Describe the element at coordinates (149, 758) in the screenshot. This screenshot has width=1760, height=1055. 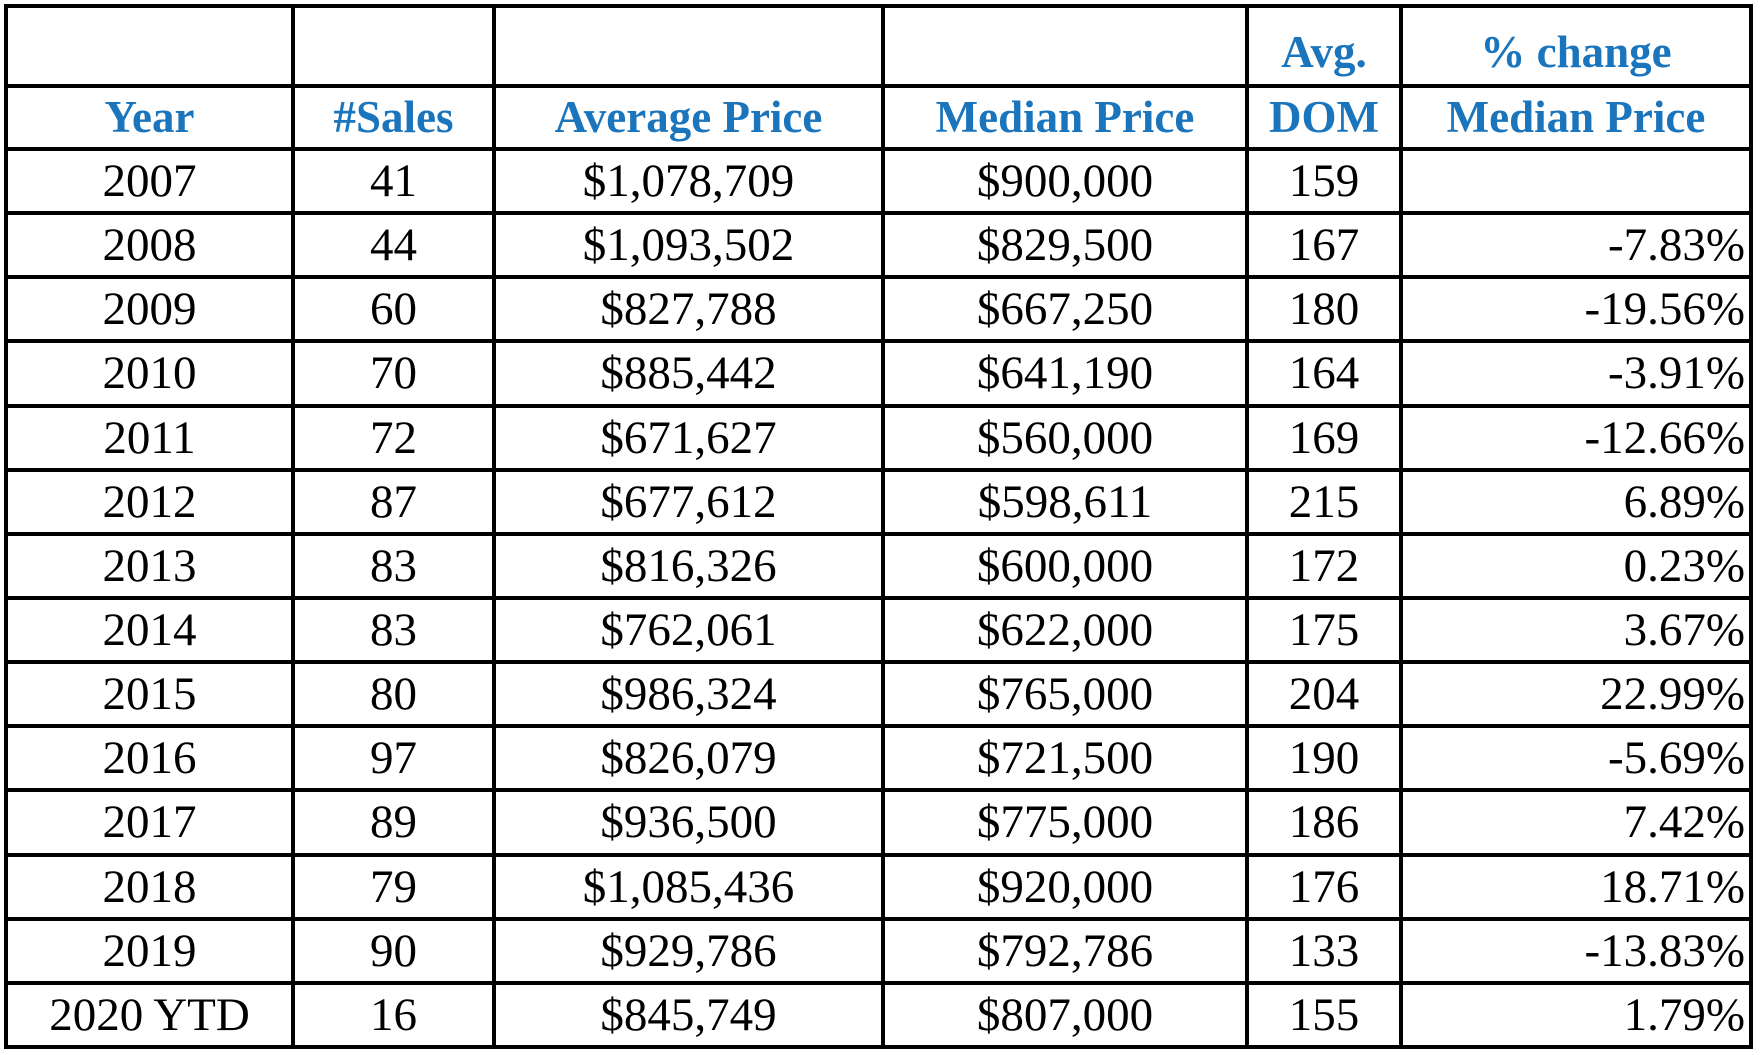
I see `table-cell: 2016` at that location.